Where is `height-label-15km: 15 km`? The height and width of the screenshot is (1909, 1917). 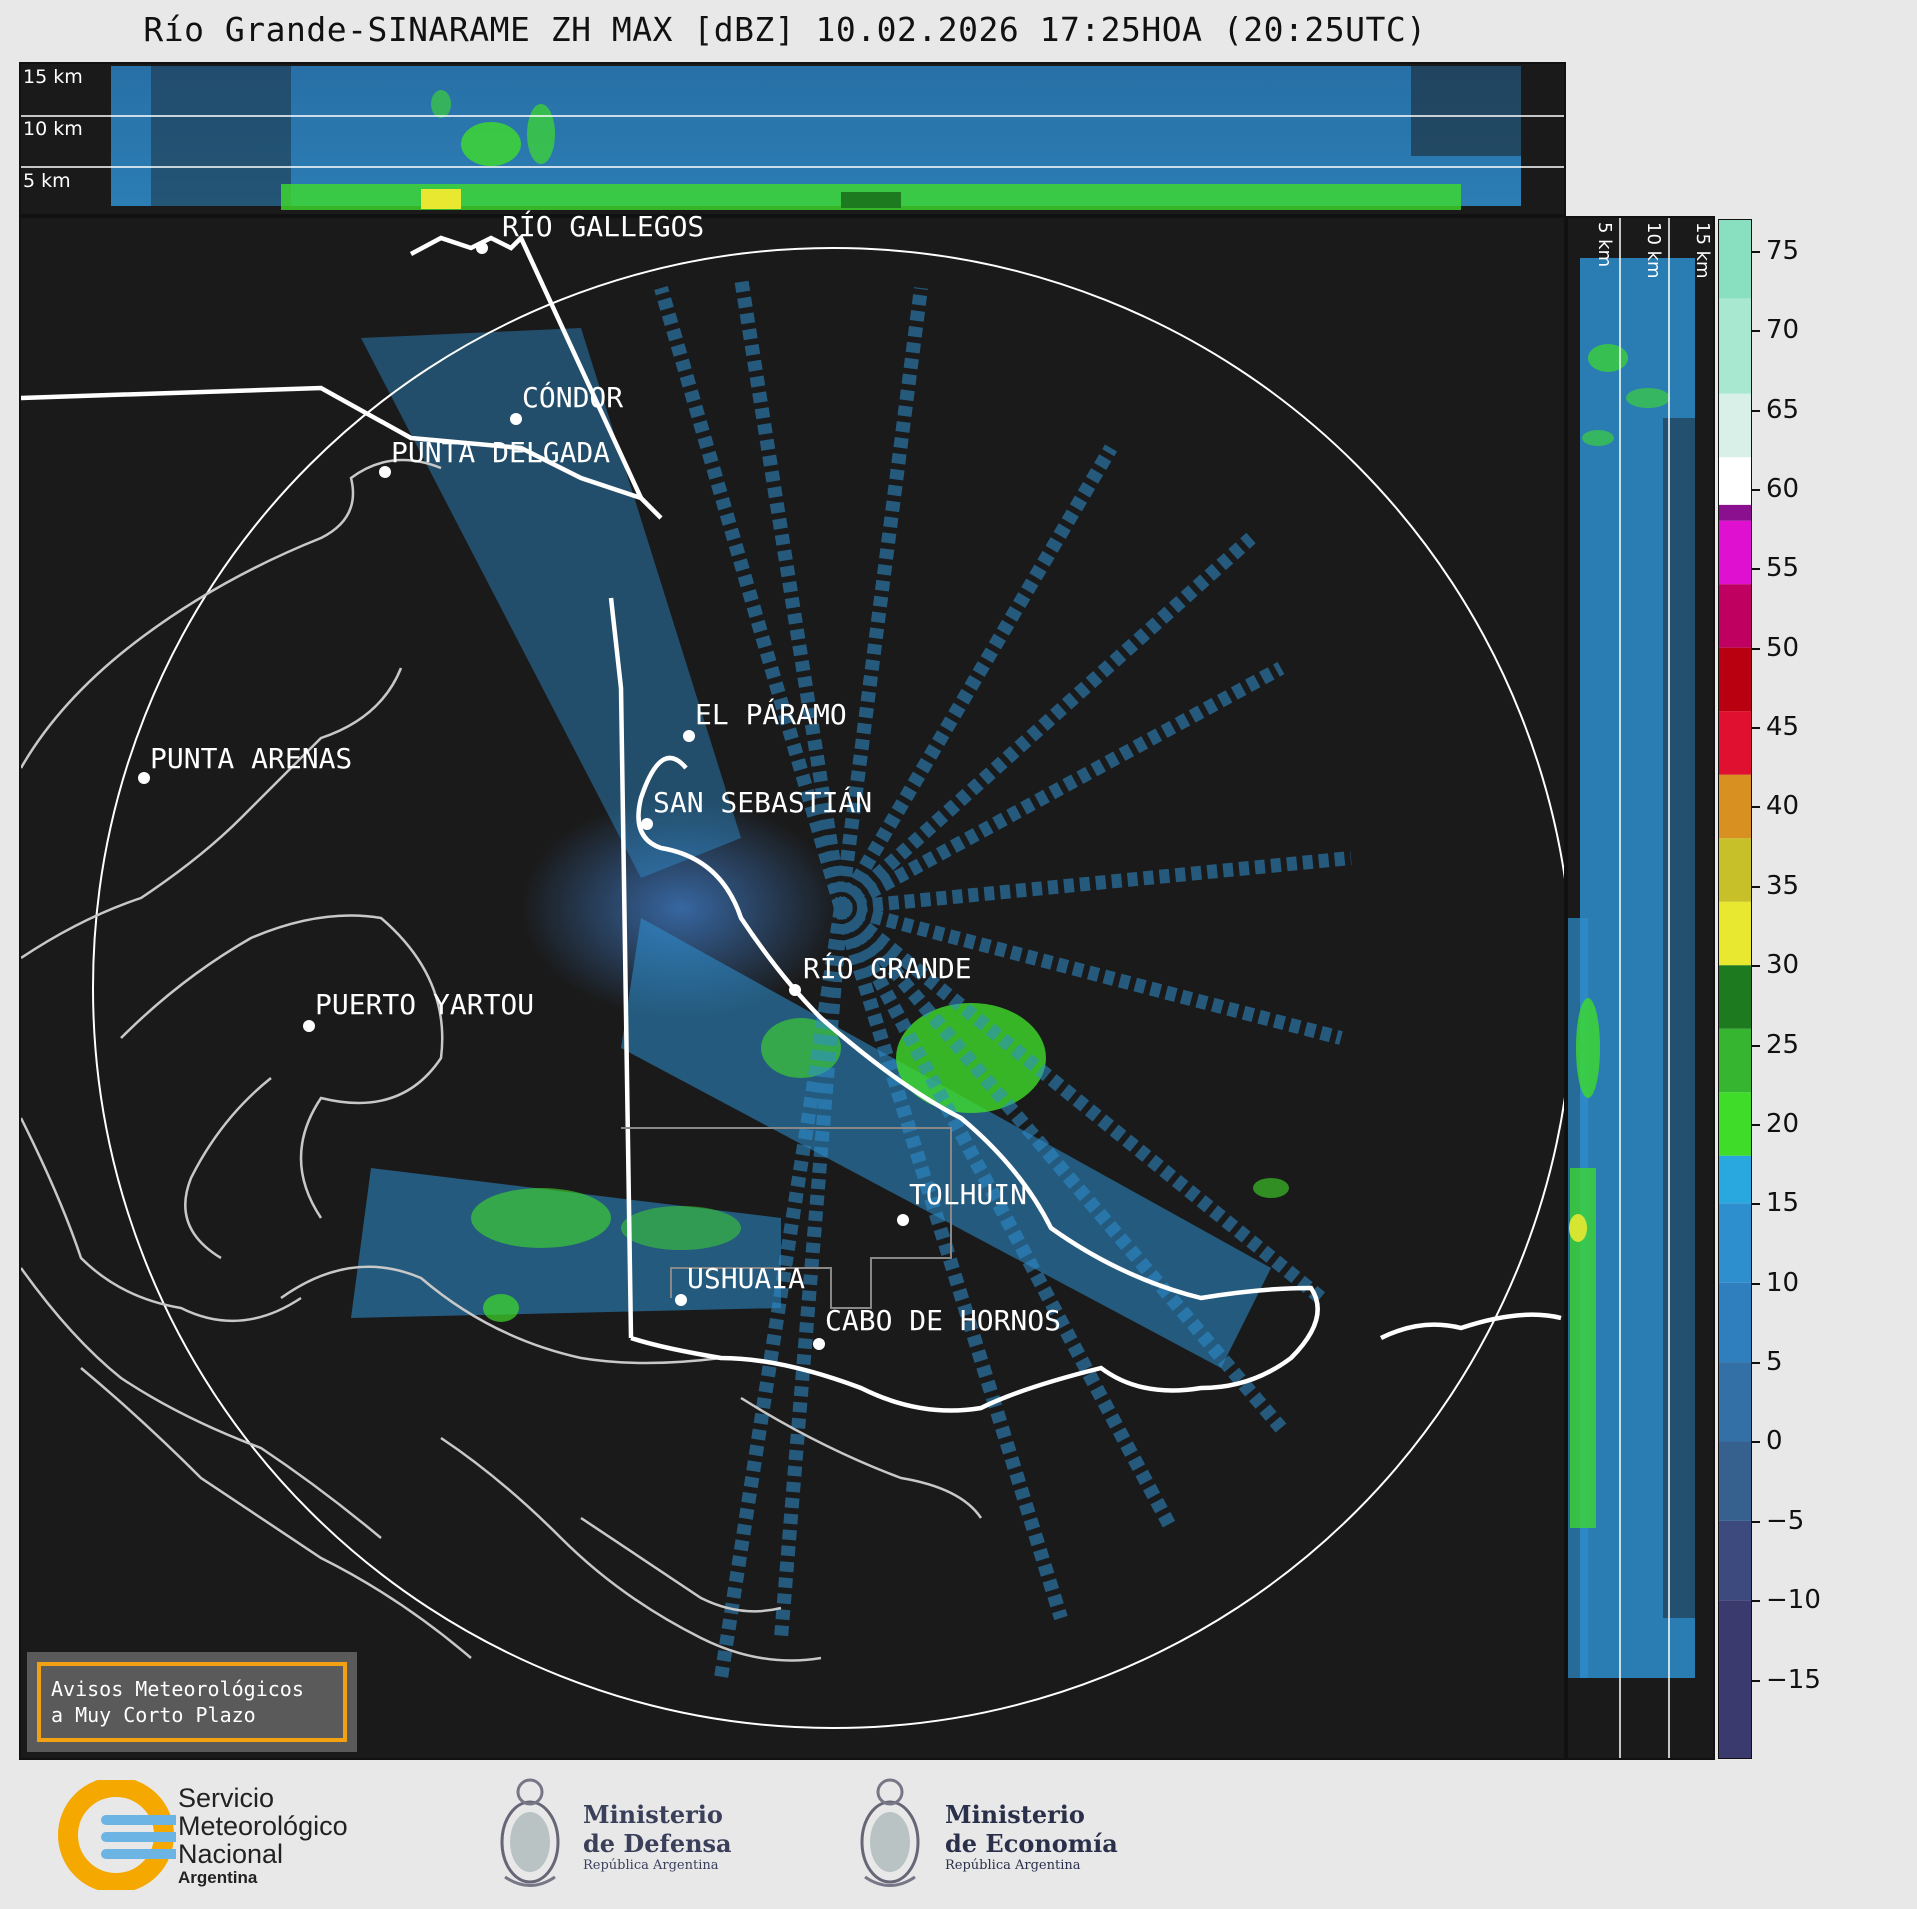 height-label-15km: 15 km is located at coordinates (53, 77).